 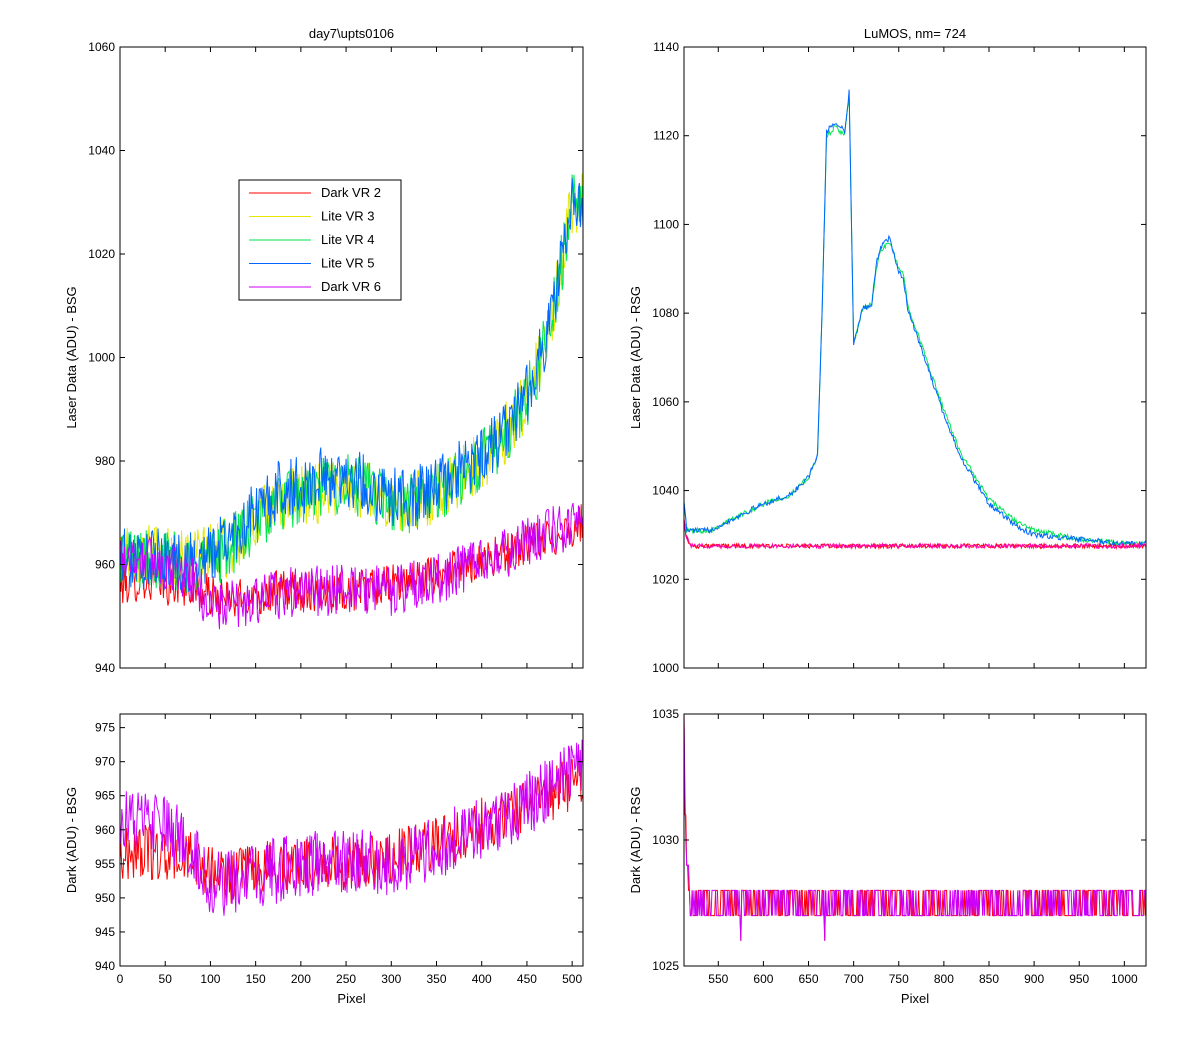 What do you see at coordinates (105, 461) in the screenshot?
I see `y-tick-label: 980` at bounding box center [105, 461].